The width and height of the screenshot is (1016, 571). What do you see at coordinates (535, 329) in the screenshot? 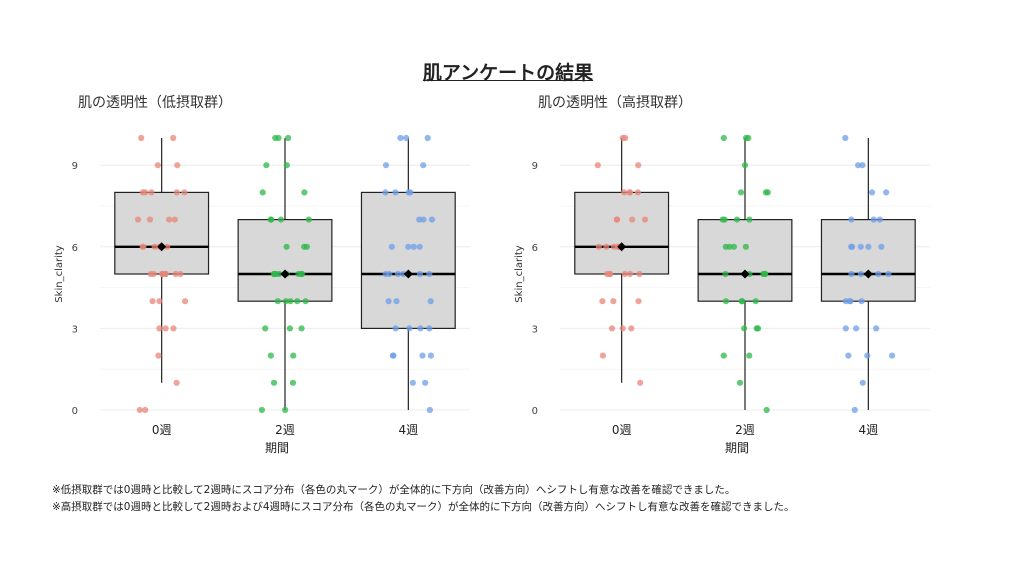
I see `y-tick-label: 3` at bounding box center [535, 329].